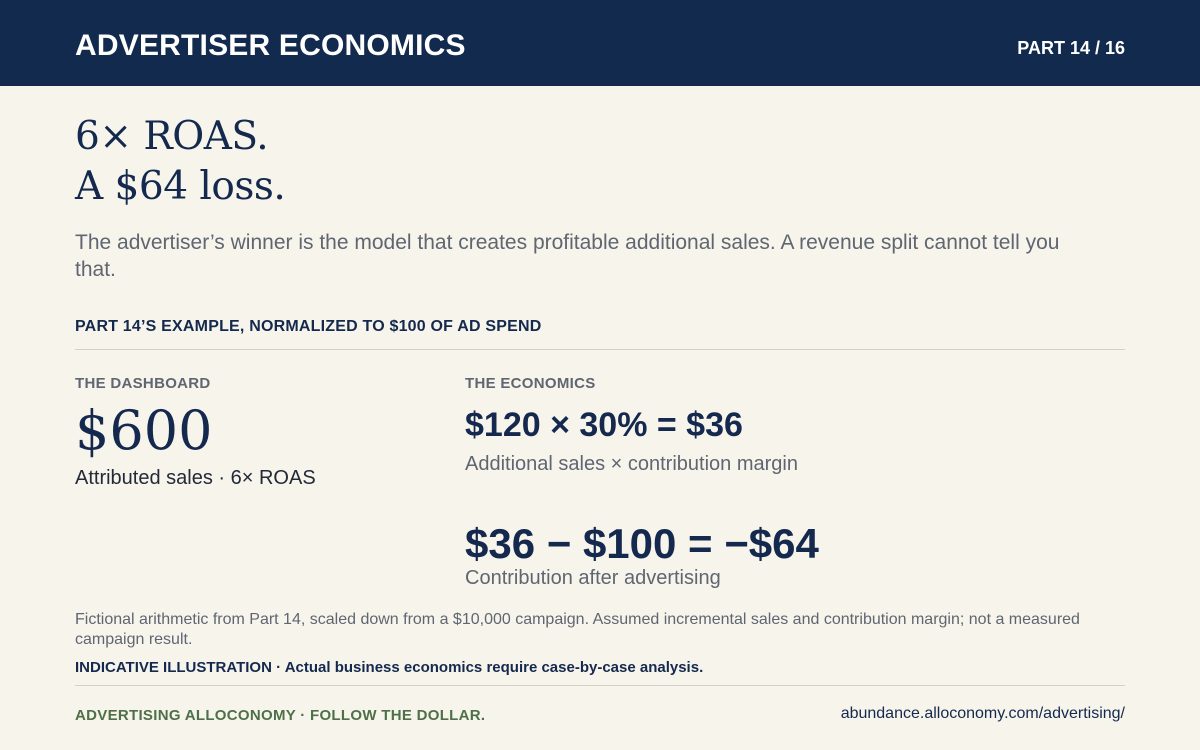 This screenshot has width=1200, height=750. I want to click on header-bar: ADVERTISER ECONOMICS PART 14 / 16, so click(600, 43).